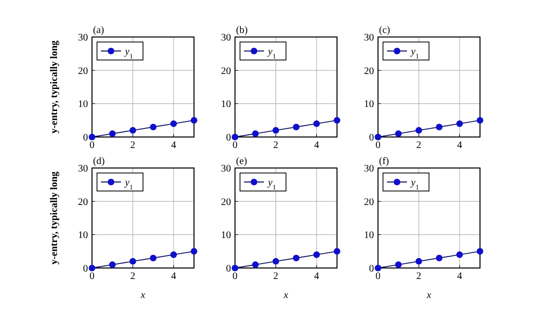  I want to click on chart-title: (a), so click(98, 30).